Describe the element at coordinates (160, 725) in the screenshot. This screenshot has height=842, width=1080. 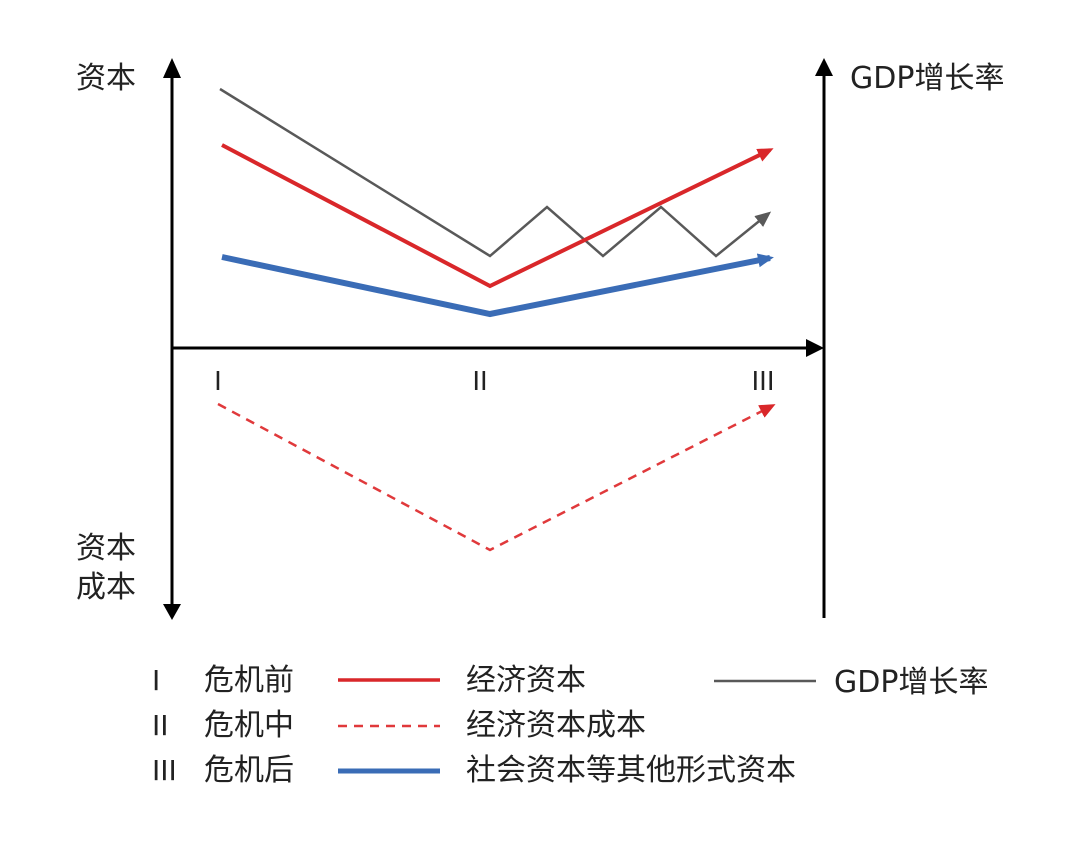
I see `legend-phase-roman-2: II` at that location.